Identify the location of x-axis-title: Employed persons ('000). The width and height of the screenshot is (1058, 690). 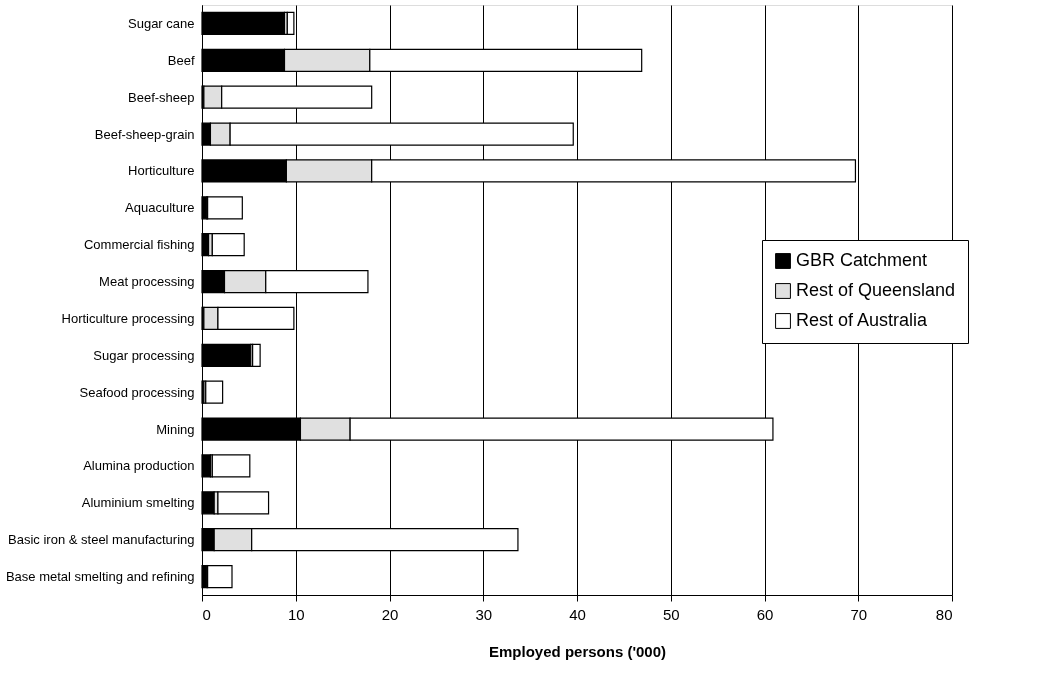
(577, 651).